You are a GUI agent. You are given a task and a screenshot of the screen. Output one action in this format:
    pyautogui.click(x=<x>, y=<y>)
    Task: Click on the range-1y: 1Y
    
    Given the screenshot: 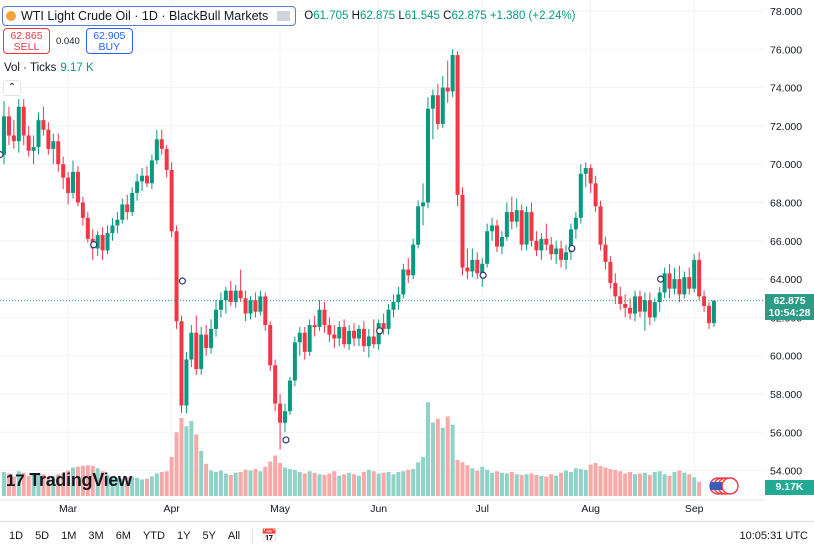 What is the action you would take?
    pyautogui.click(x=183, y=536)
    